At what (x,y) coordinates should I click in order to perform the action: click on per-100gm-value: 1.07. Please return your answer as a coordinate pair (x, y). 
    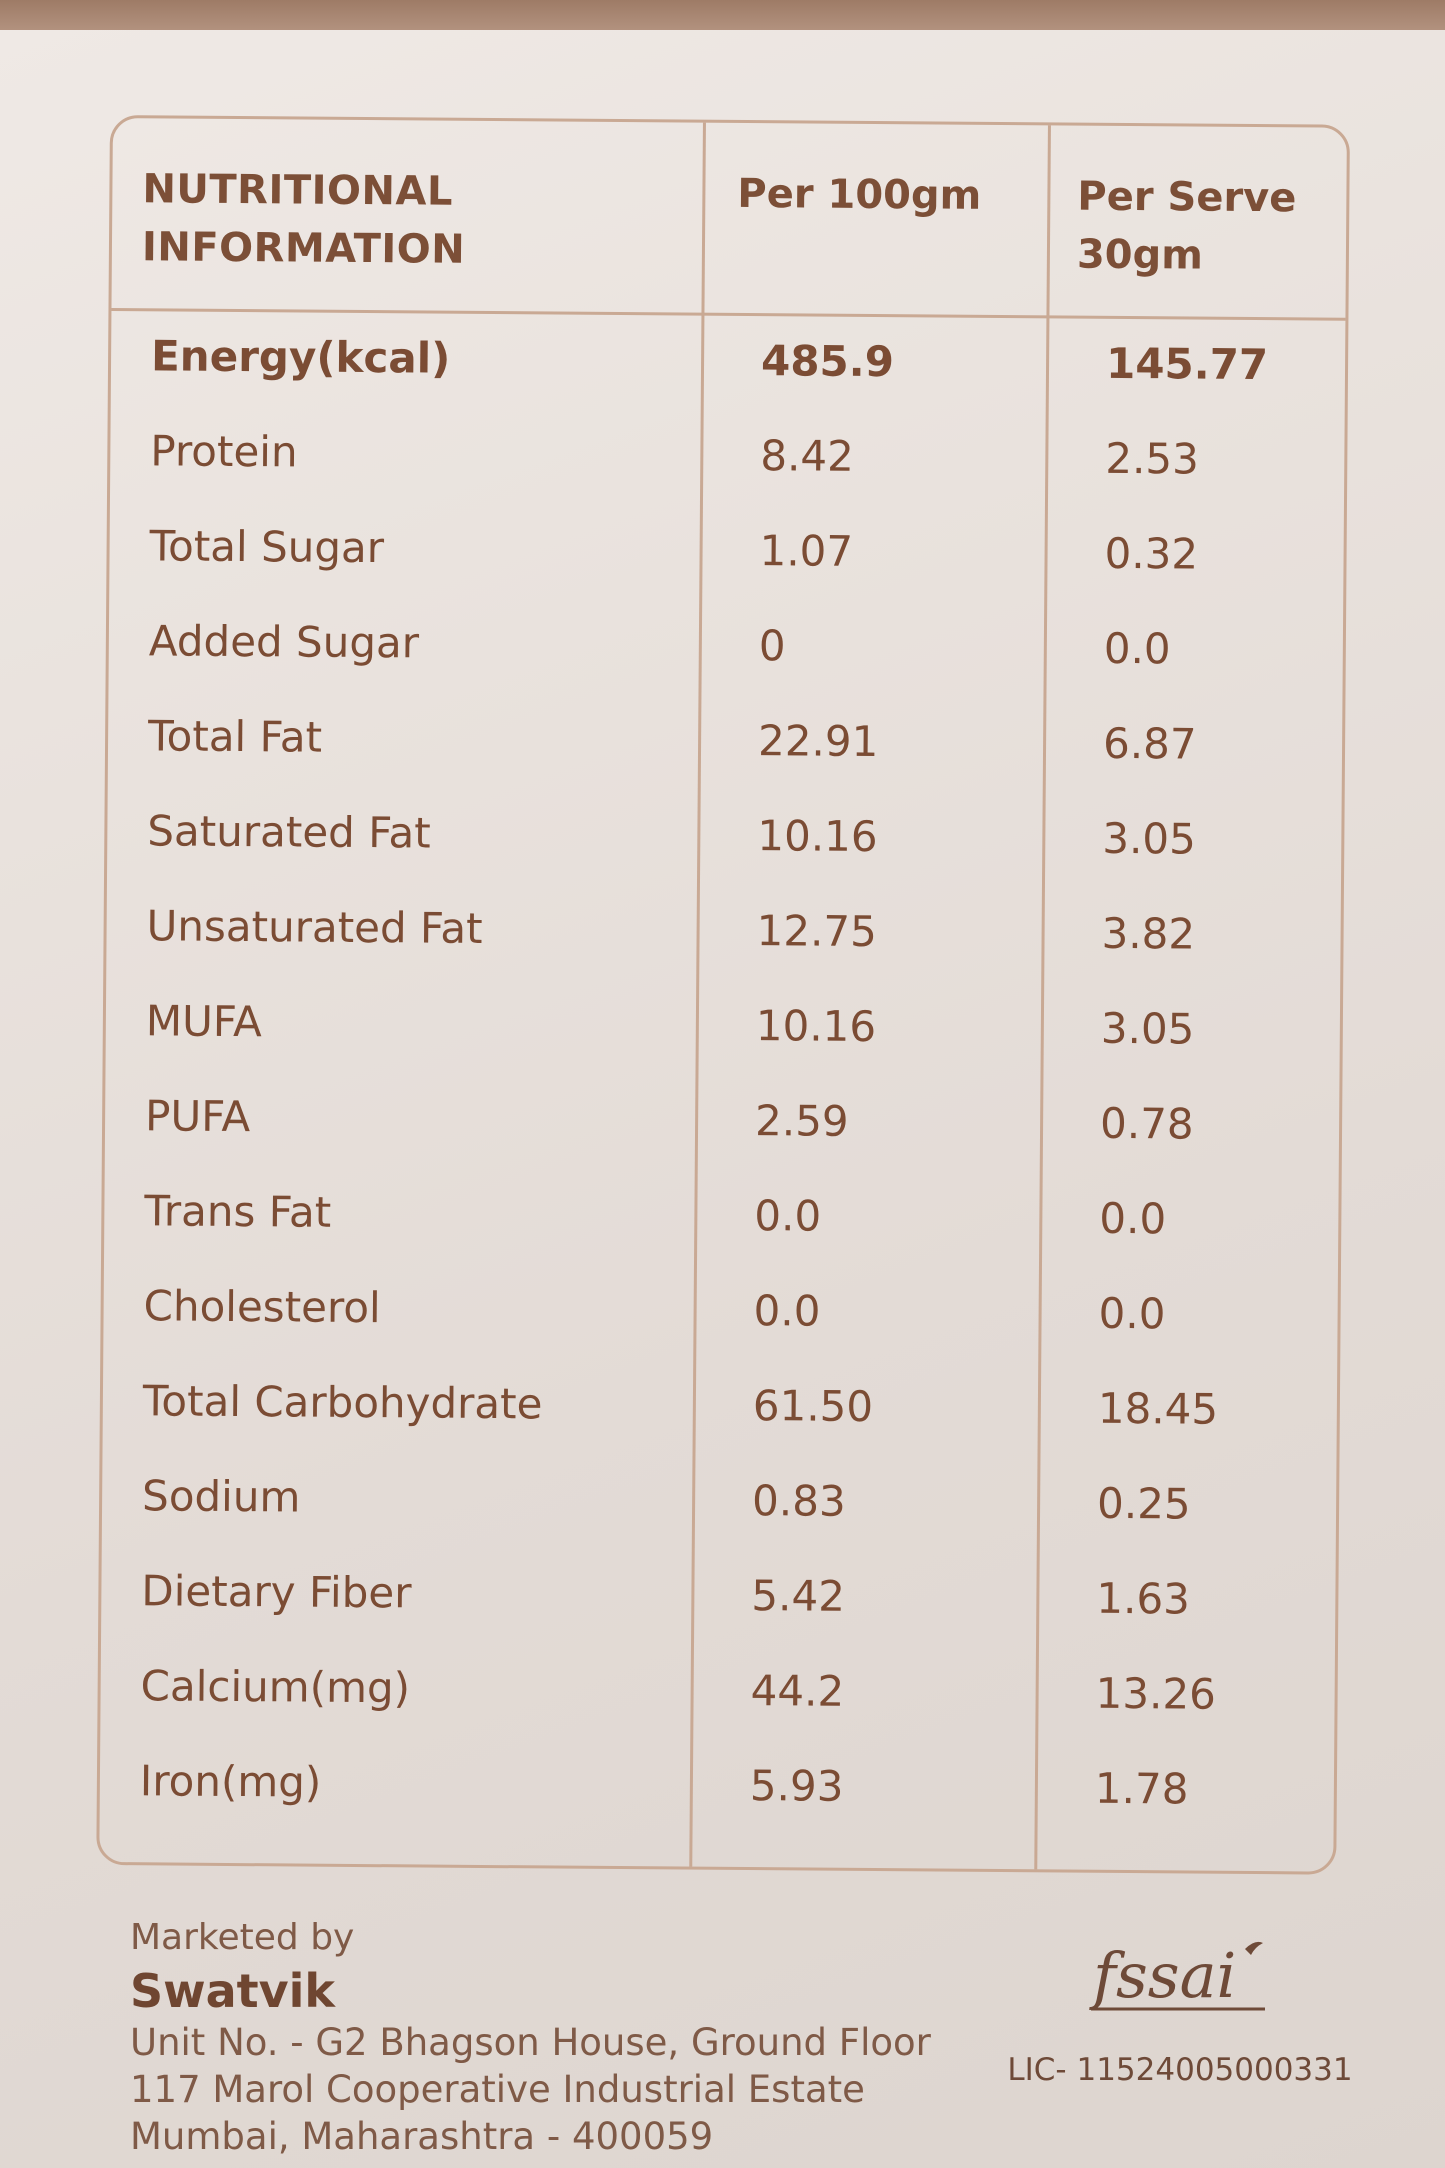
    Looking at the image, I should click on (806, 551).